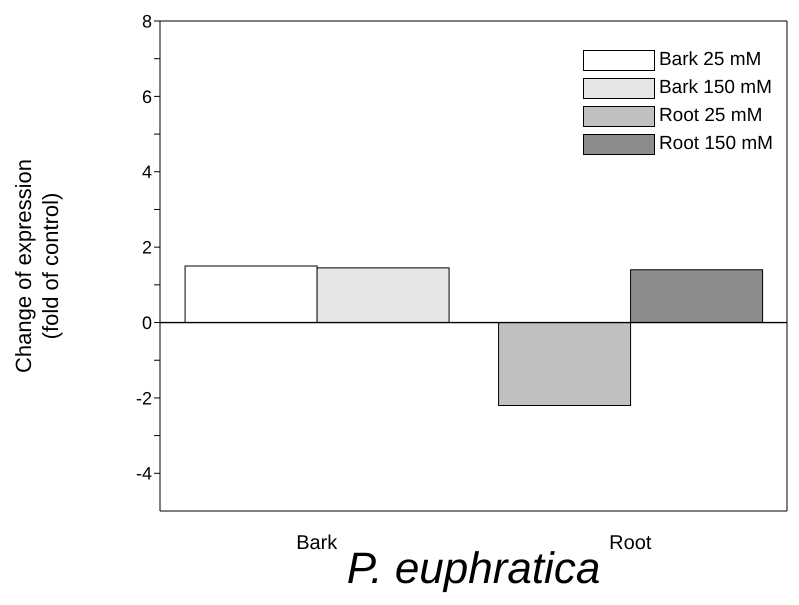  Describe the element at coordinates (715, 88) in the screenshot. I see `legend-label: Bark 150 mM` at that location.